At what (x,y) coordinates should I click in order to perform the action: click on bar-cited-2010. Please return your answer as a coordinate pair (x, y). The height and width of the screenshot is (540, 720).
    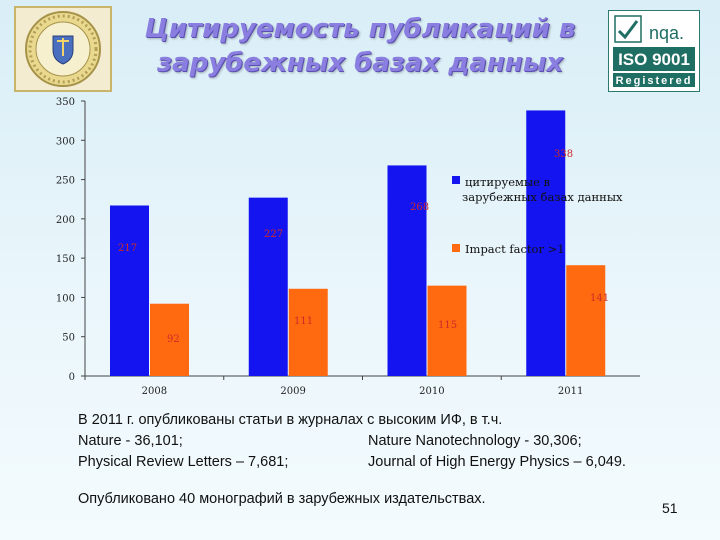
    Looking at the image, I should click on (407, 270).